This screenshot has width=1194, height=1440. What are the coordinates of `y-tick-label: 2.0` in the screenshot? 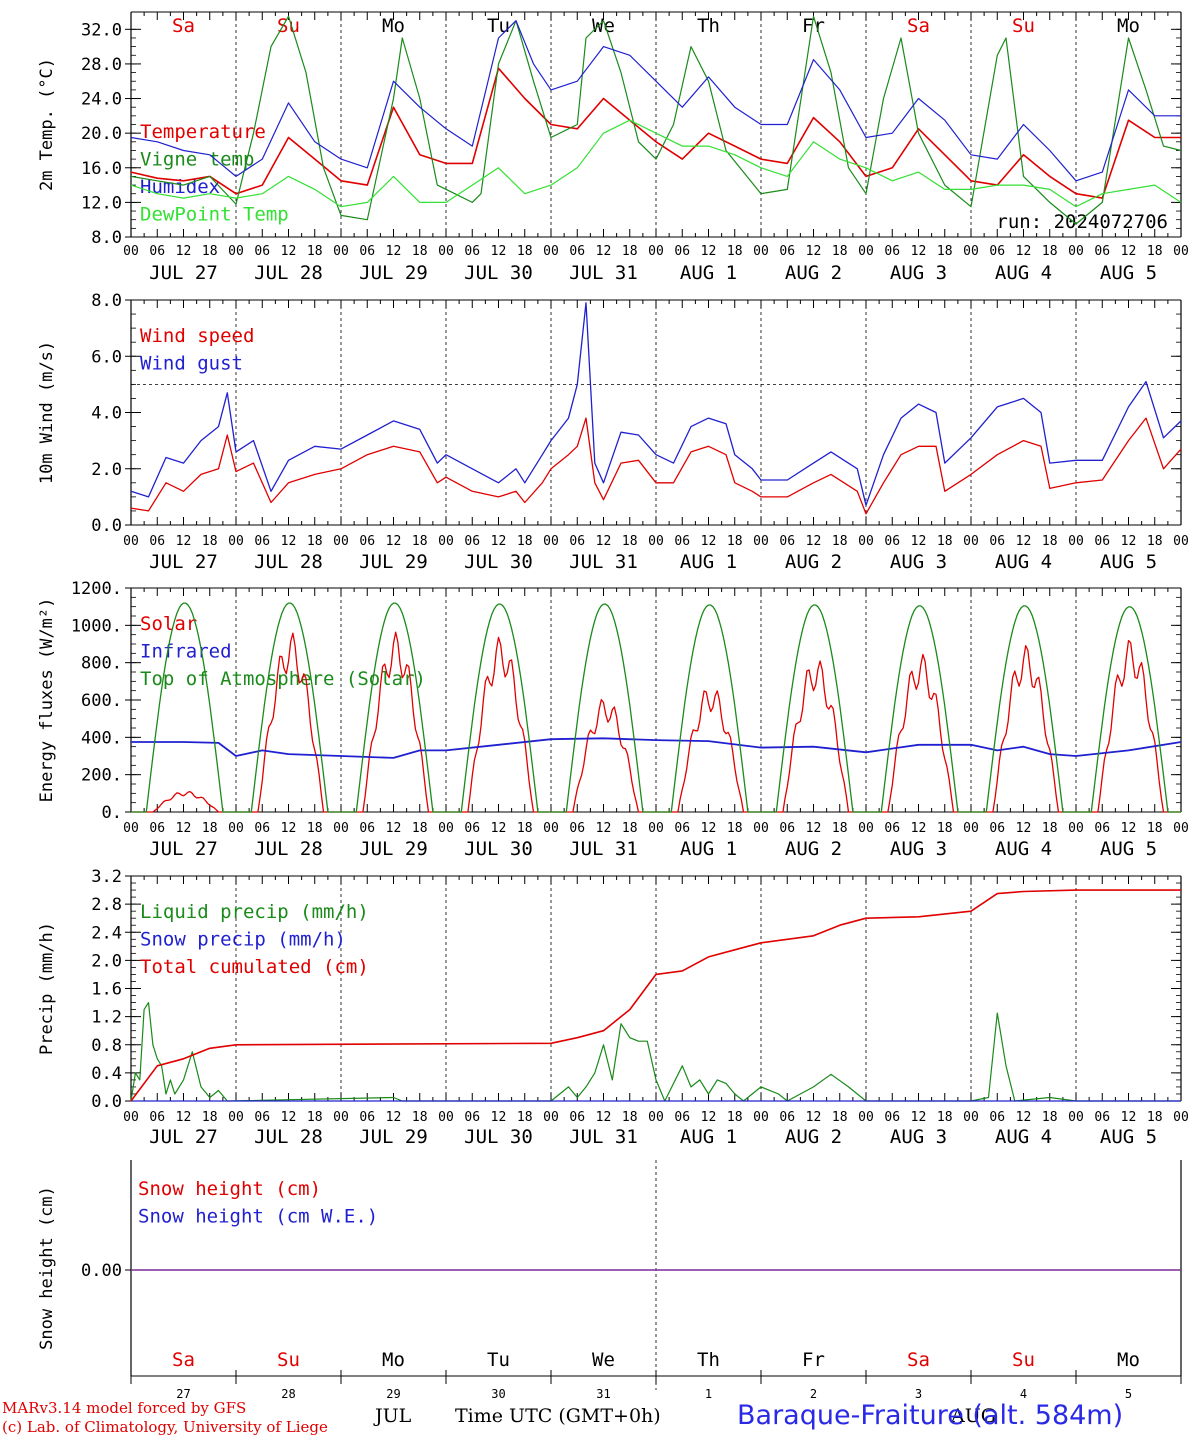 It's located at (106, 470).